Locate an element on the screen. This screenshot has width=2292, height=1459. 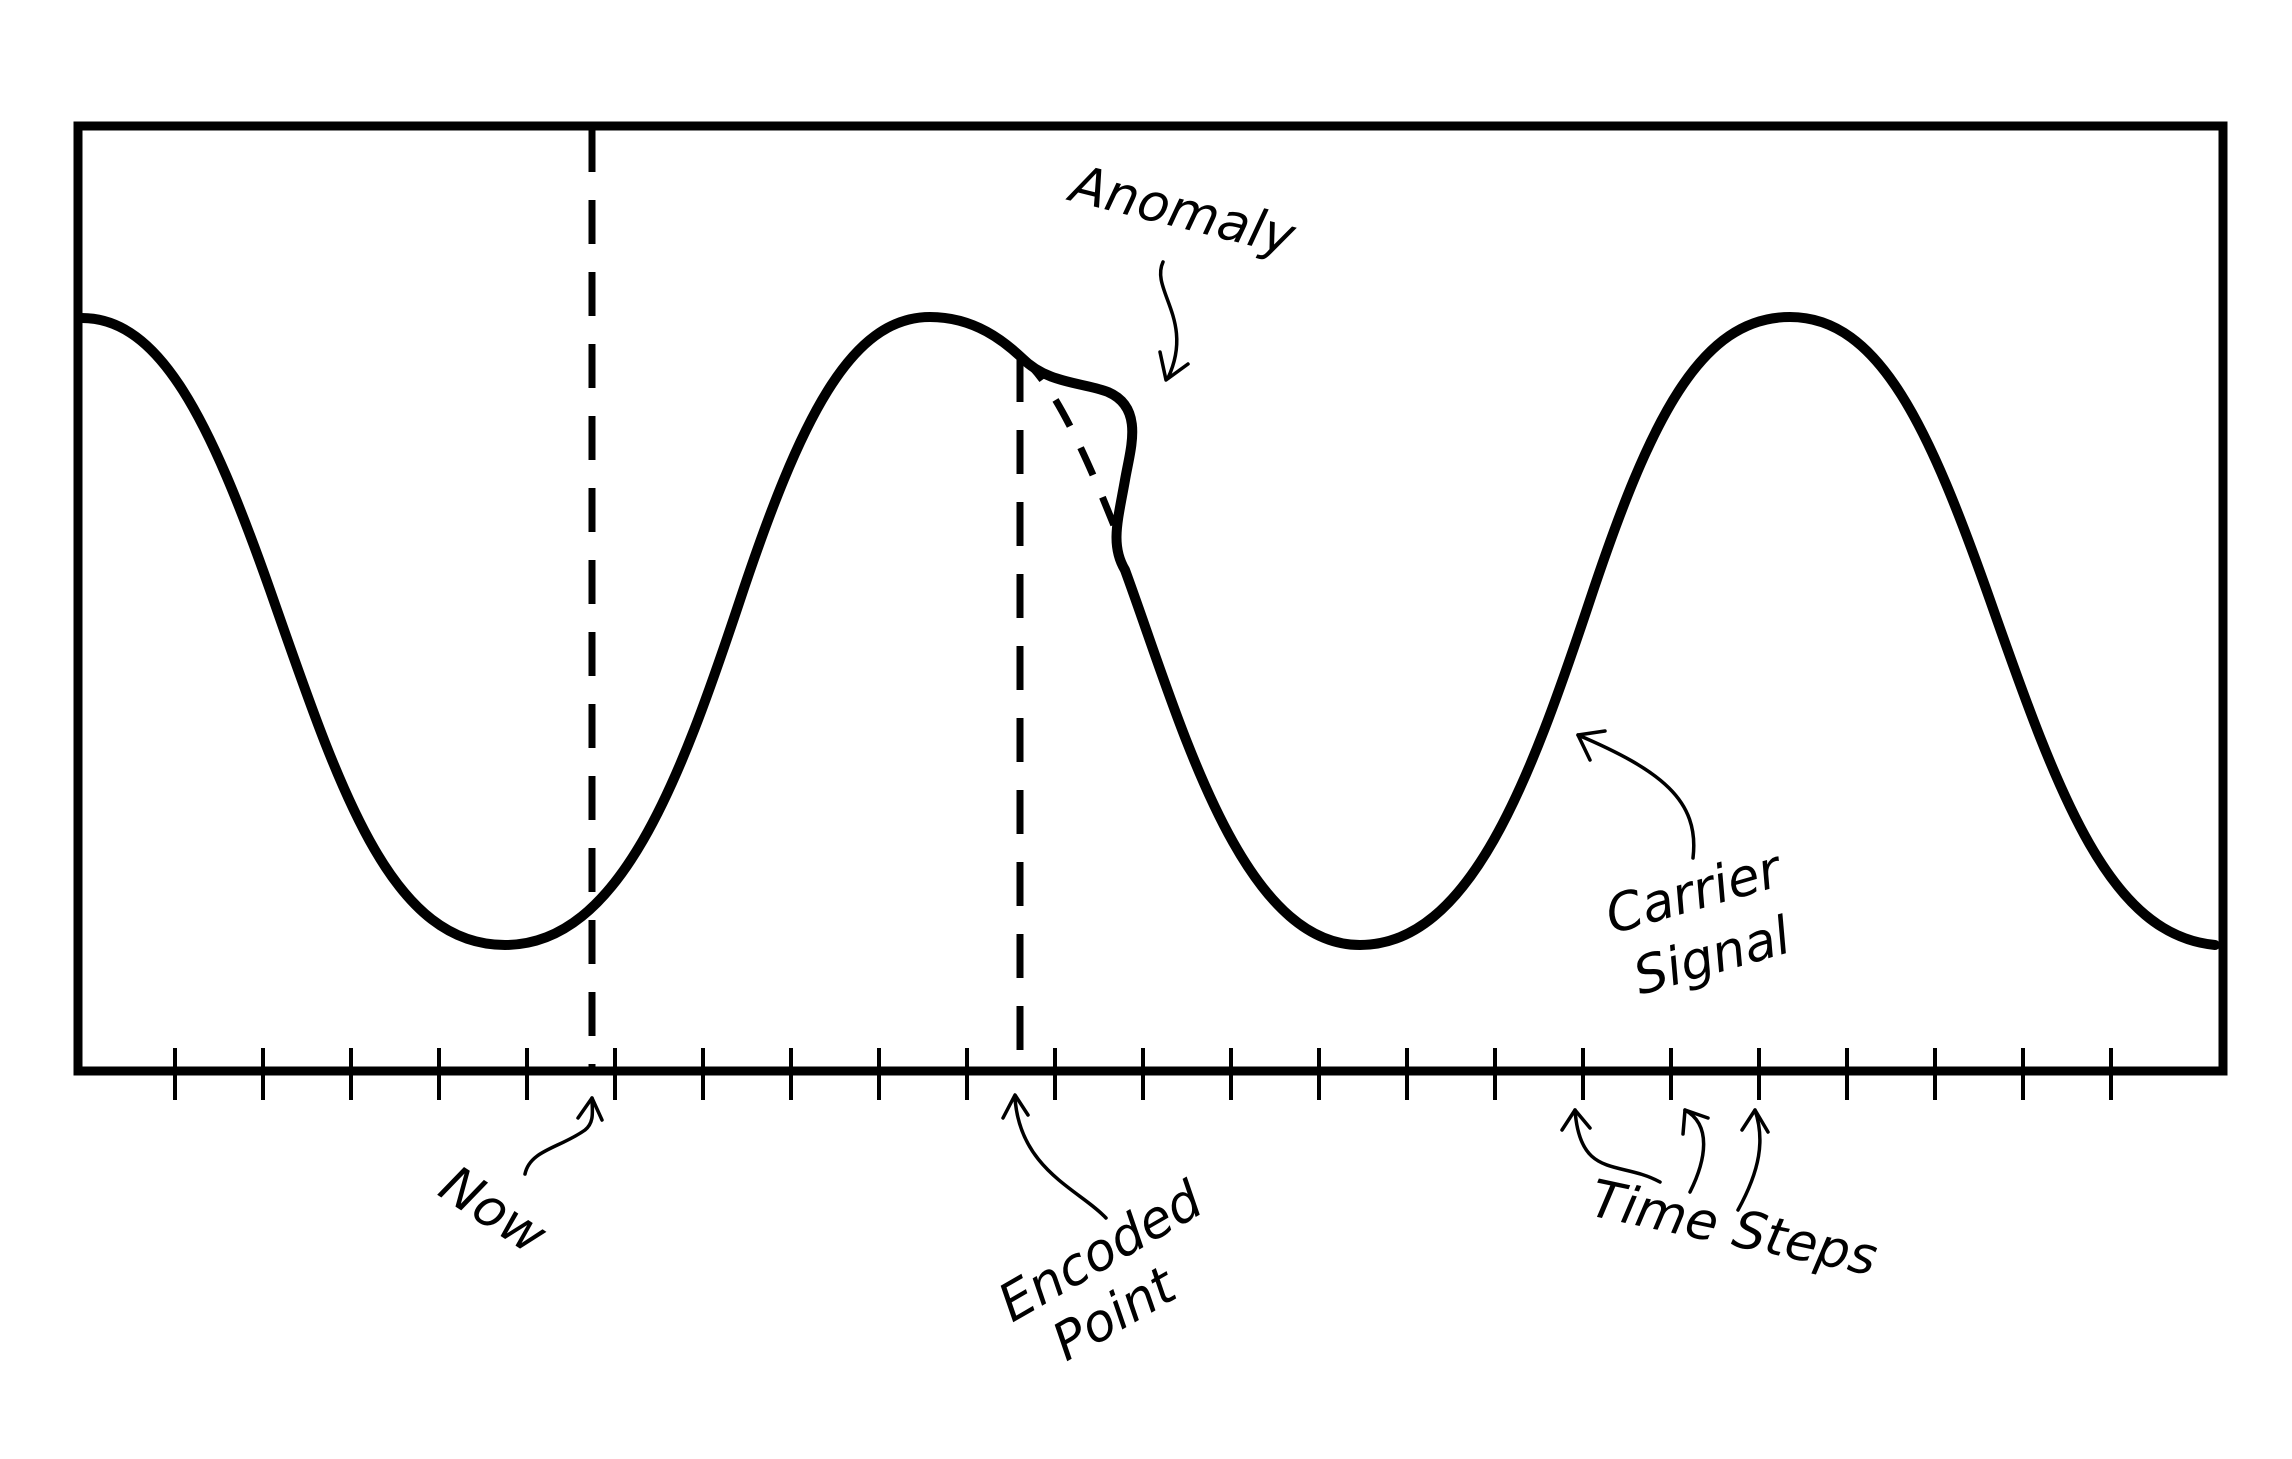
now-arrowhead is located at coordinates (590, 1109).